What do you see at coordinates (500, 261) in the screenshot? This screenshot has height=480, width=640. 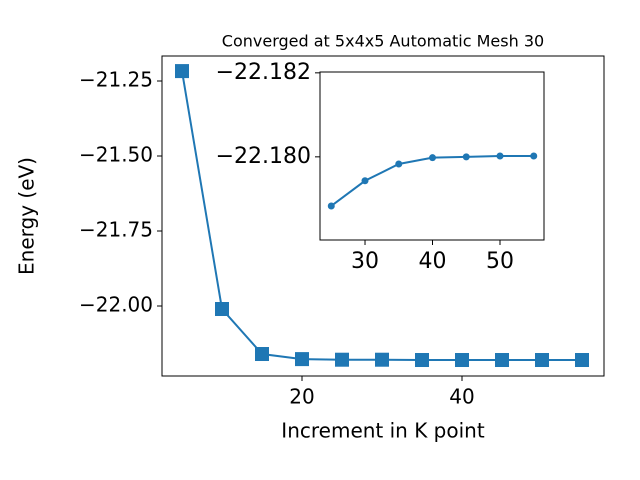 I see `x-tick-label: 50` at bounding box center [500, 261].